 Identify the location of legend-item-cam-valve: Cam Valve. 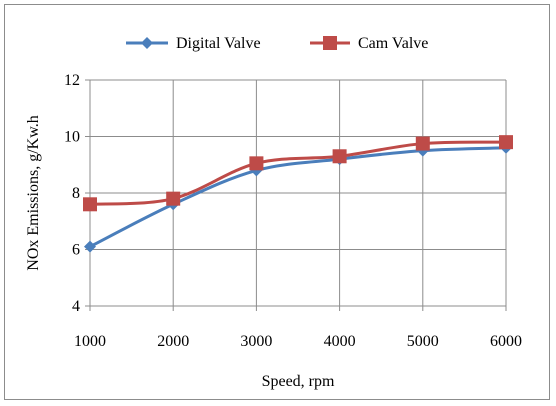
(369, 43).